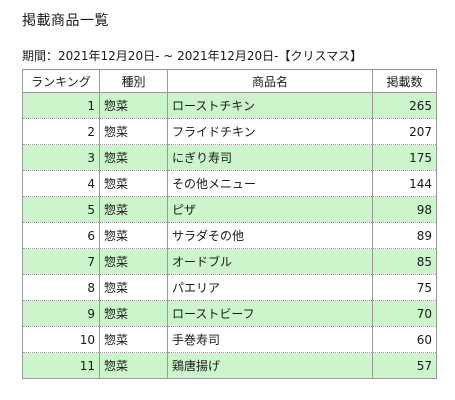 The image size is (455, 400). What do you see at coordinates (61, 261) in the screenshot?
I see `rank-cell: 7` at bounding box center [61, 261].